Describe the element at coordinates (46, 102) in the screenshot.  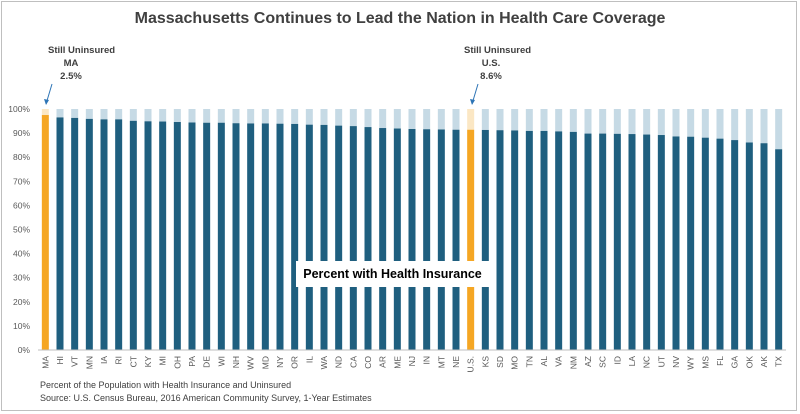
I see `annotation-ma-arrowhead` at that location.